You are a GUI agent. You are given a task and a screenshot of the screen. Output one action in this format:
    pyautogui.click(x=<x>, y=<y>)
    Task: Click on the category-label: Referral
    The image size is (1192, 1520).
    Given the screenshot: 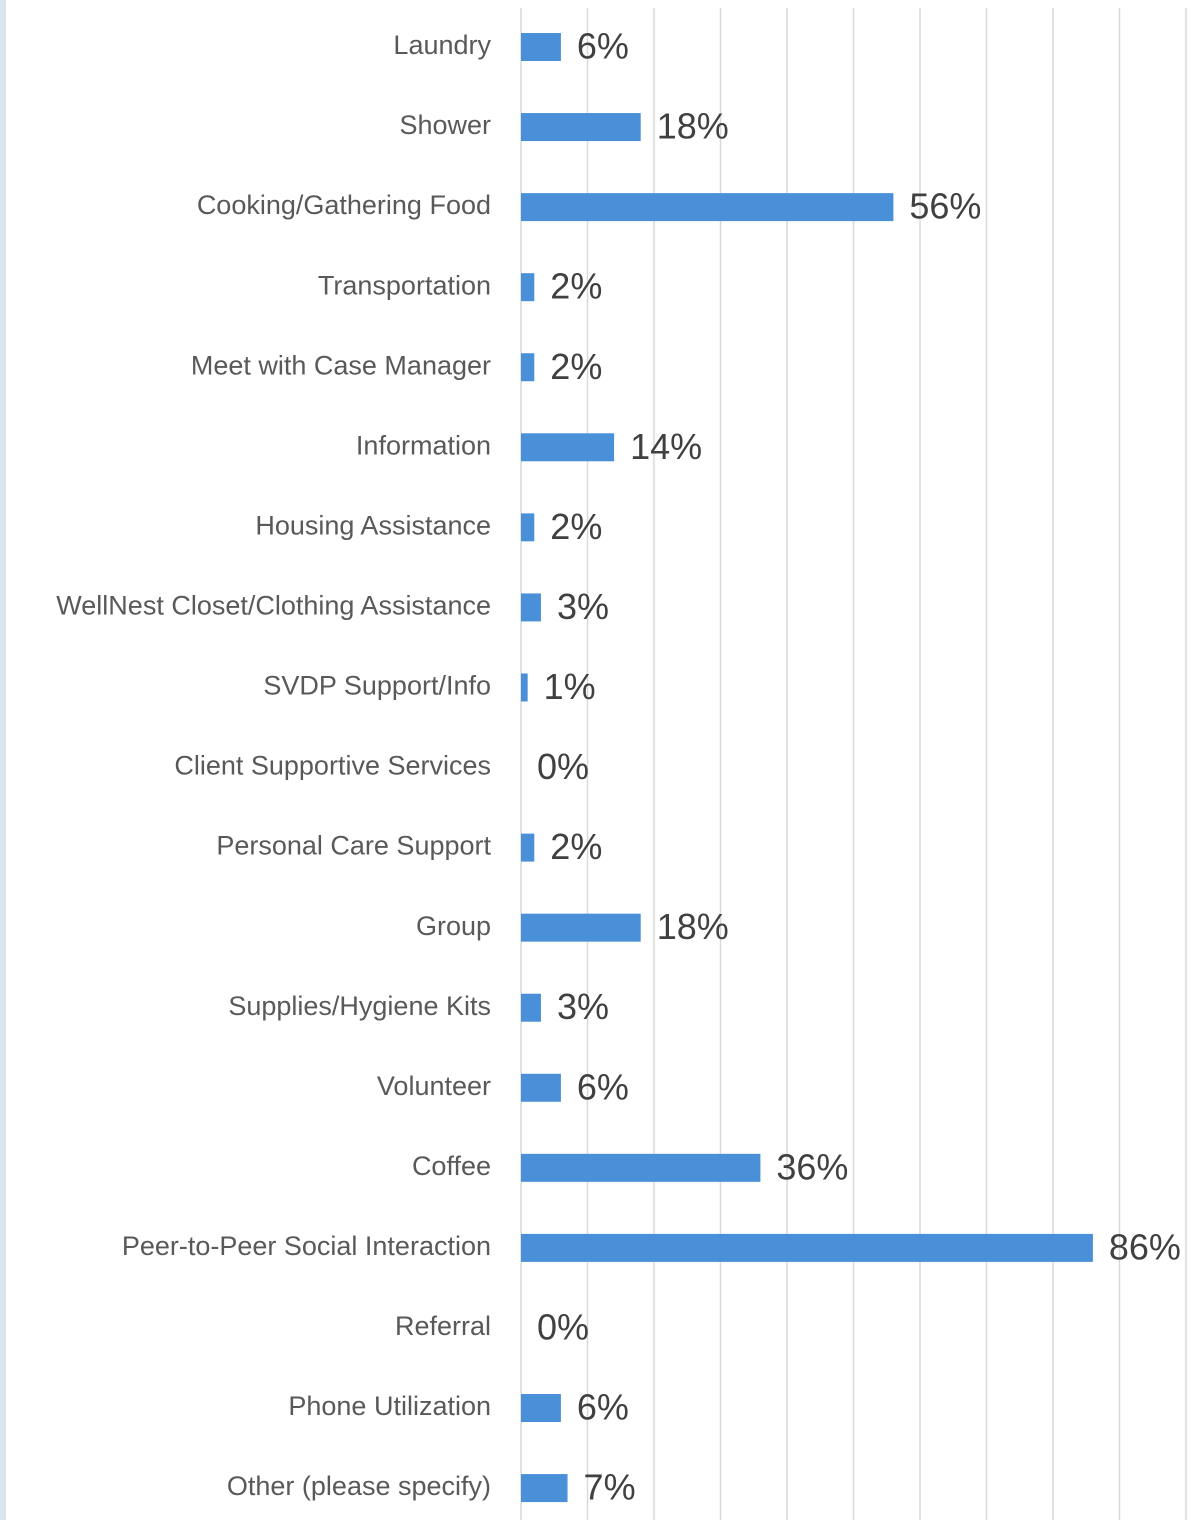 What is the action you would take?
    pyautogui.click(x=443, y=1326)
    